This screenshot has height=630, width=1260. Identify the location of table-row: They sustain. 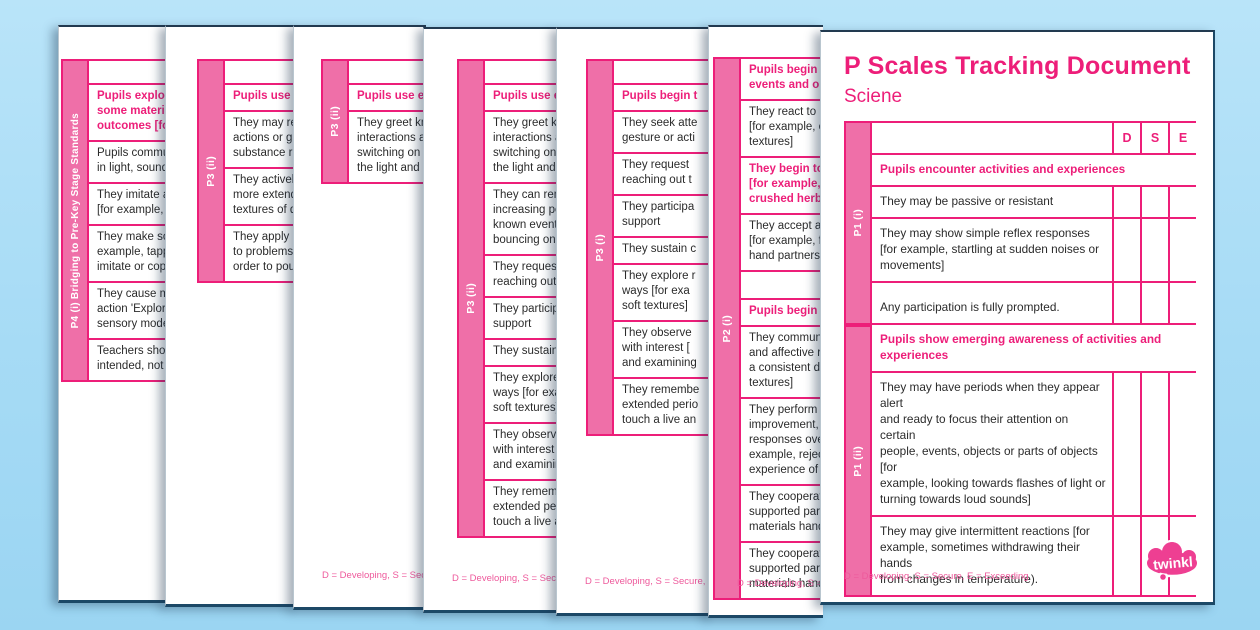
(522, 353).